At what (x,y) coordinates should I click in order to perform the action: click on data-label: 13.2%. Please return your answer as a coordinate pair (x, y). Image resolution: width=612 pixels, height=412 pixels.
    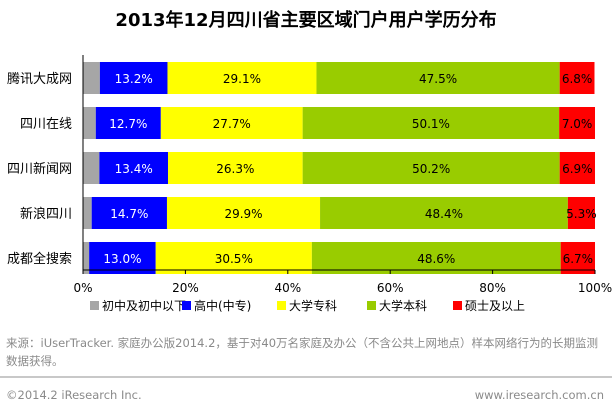
    Looking at the image, I should click on (134, 79).